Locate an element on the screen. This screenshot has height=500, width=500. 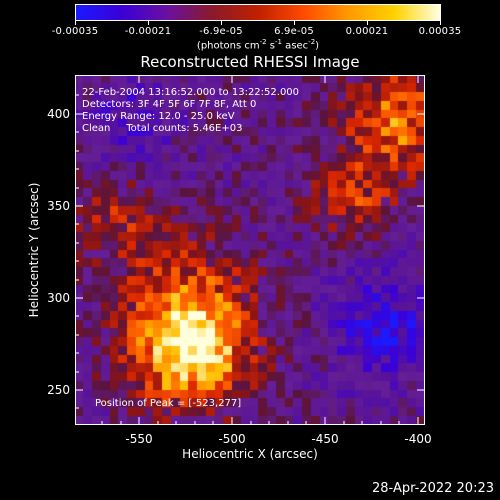
colorbar-tick-label: -0.00021 is located at coordinates (148, 31).